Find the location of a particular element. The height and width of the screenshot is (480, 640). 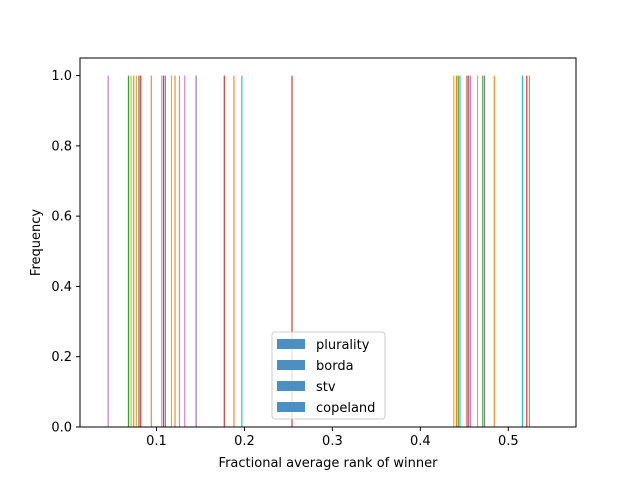

legend-box is located at coordinates (328, 375).